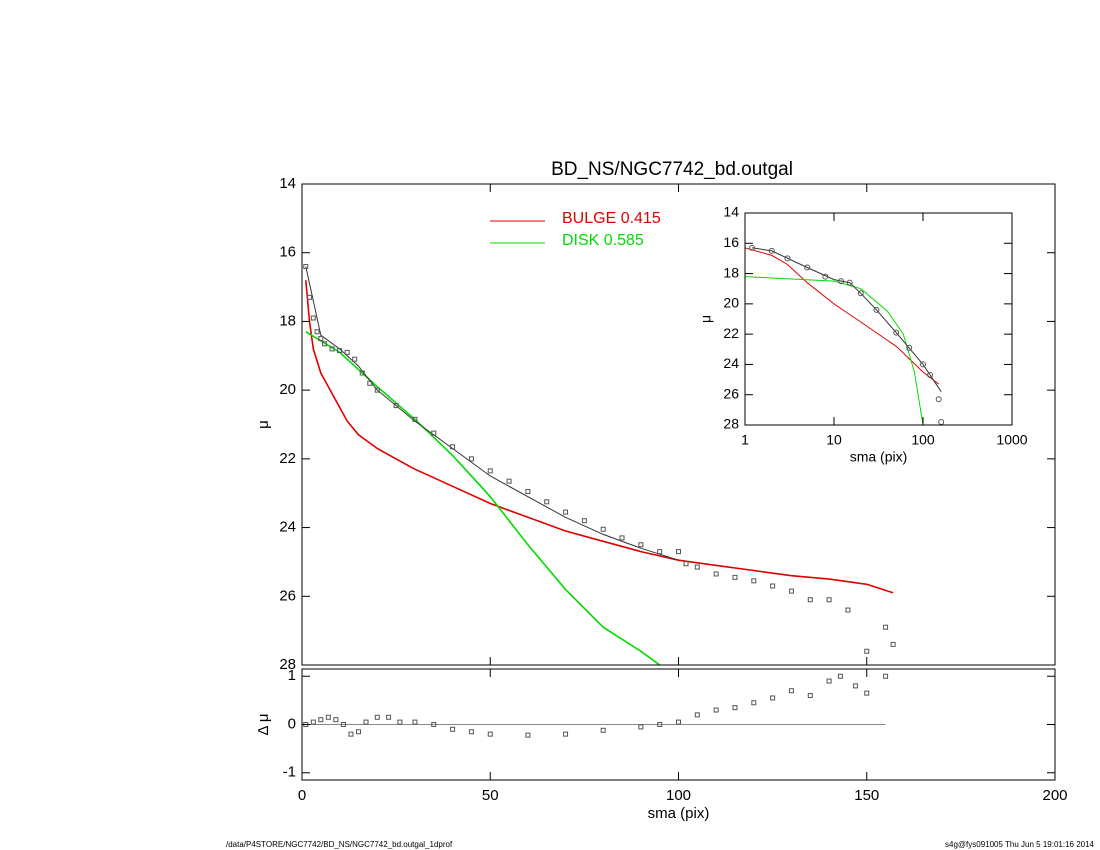  What do you see at coordinates (603, 240) in the screenshot?
I see `legend-label: DISK 0.585` at bounding box center [603, 240].